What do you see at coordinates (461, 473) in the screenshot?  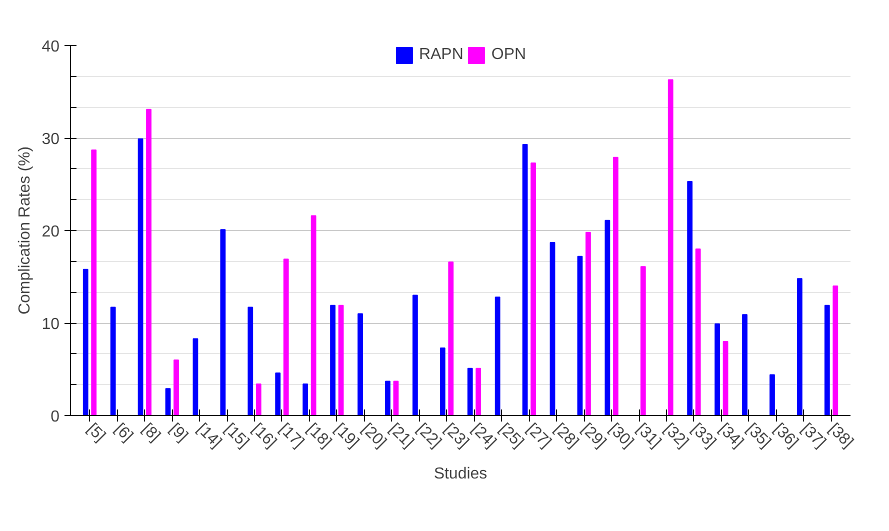 I see `x-axis-title: Studies` at bounding box center [461, 473].